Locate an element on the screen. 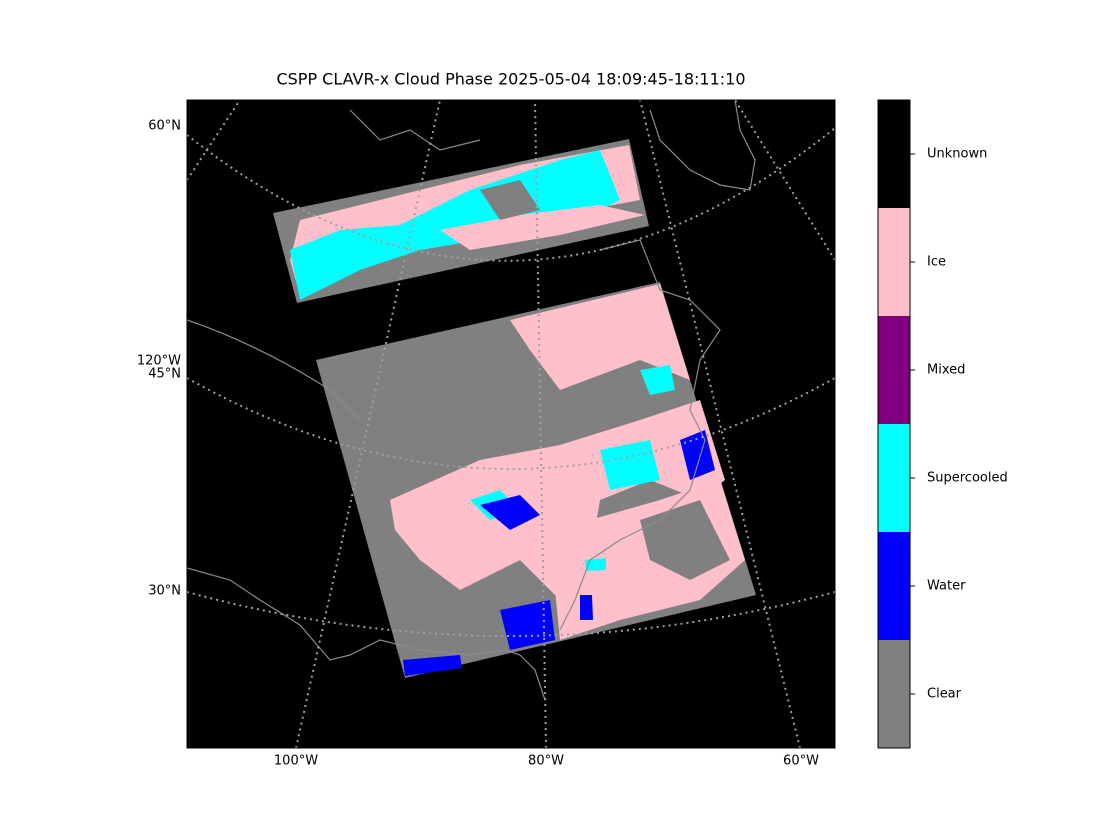 The width and height of the screenshot is (1120, 840). colorbar-label: Ice is located at coordinates (936, 262).